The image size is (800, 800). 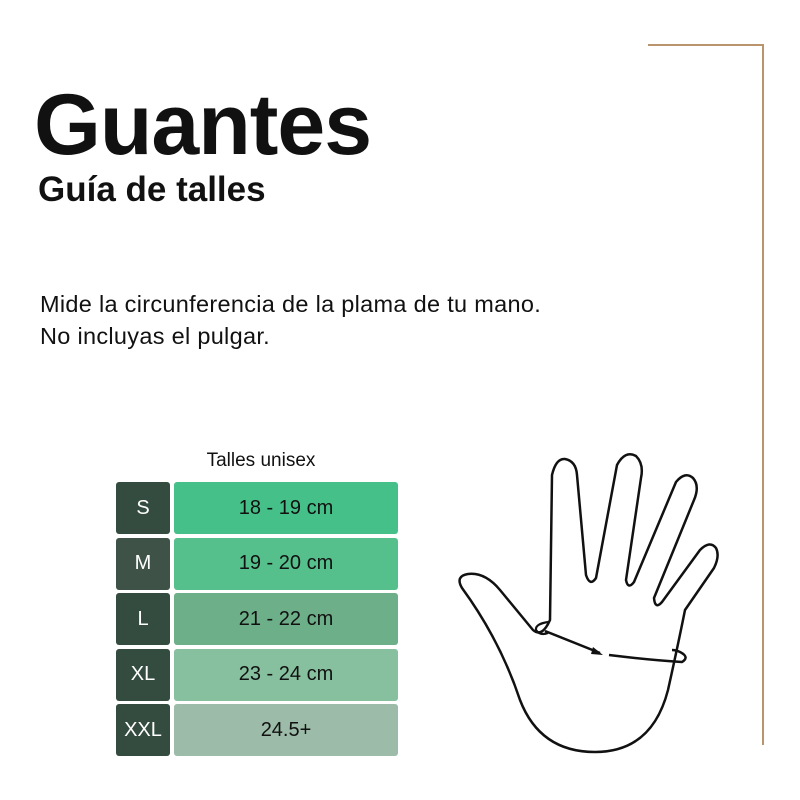 What do you see at coordinates (143, 563) in the screenshot?
I see `size-label: M` at bounding box center [143, 563].